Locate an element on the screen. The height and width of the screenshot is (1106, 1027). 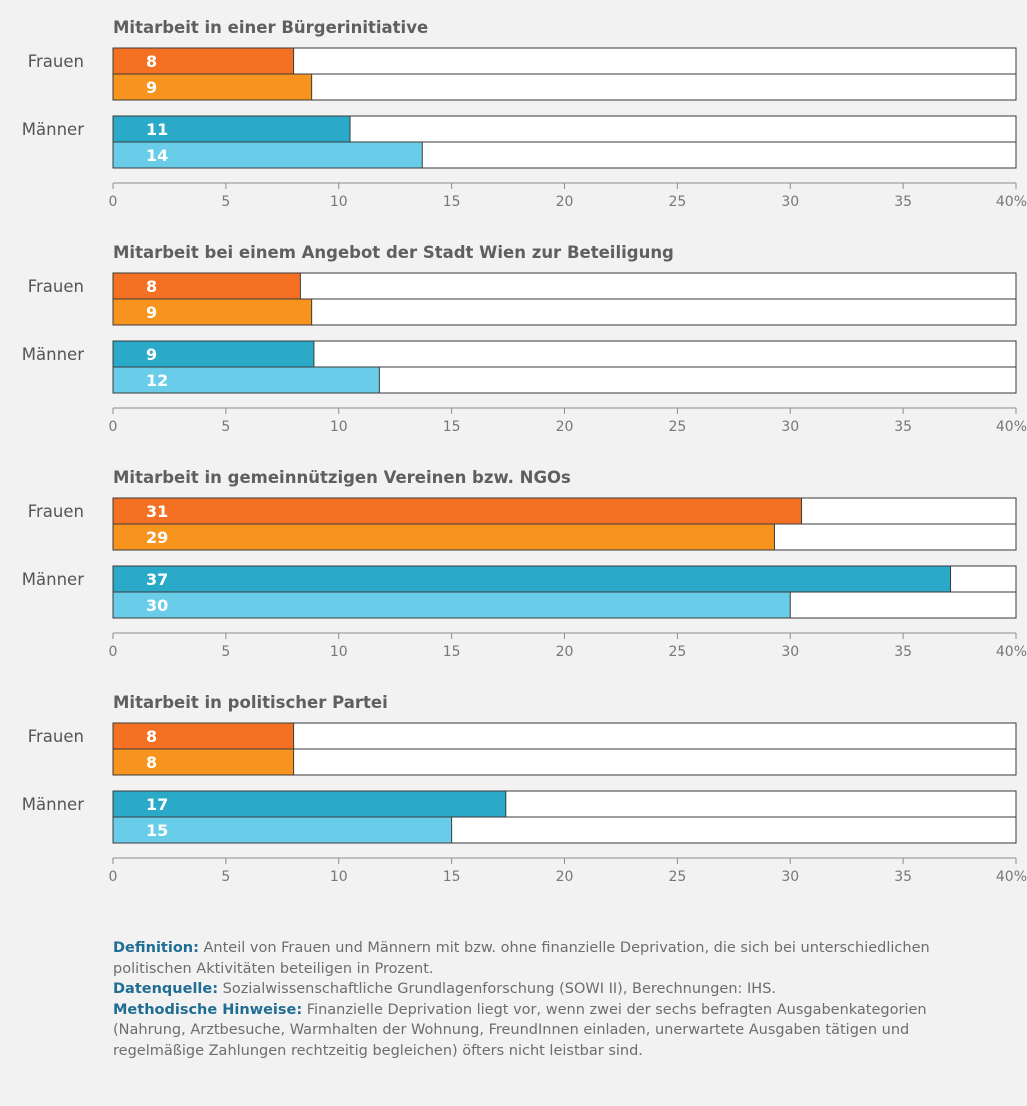
bar-value-label: 11 is located at coordinates (157, 129).